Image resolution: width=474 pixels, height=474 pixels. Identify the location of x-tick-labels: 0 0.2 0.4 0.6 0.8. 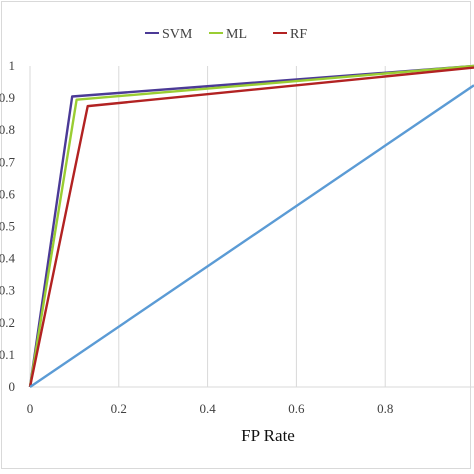
(210, 408).